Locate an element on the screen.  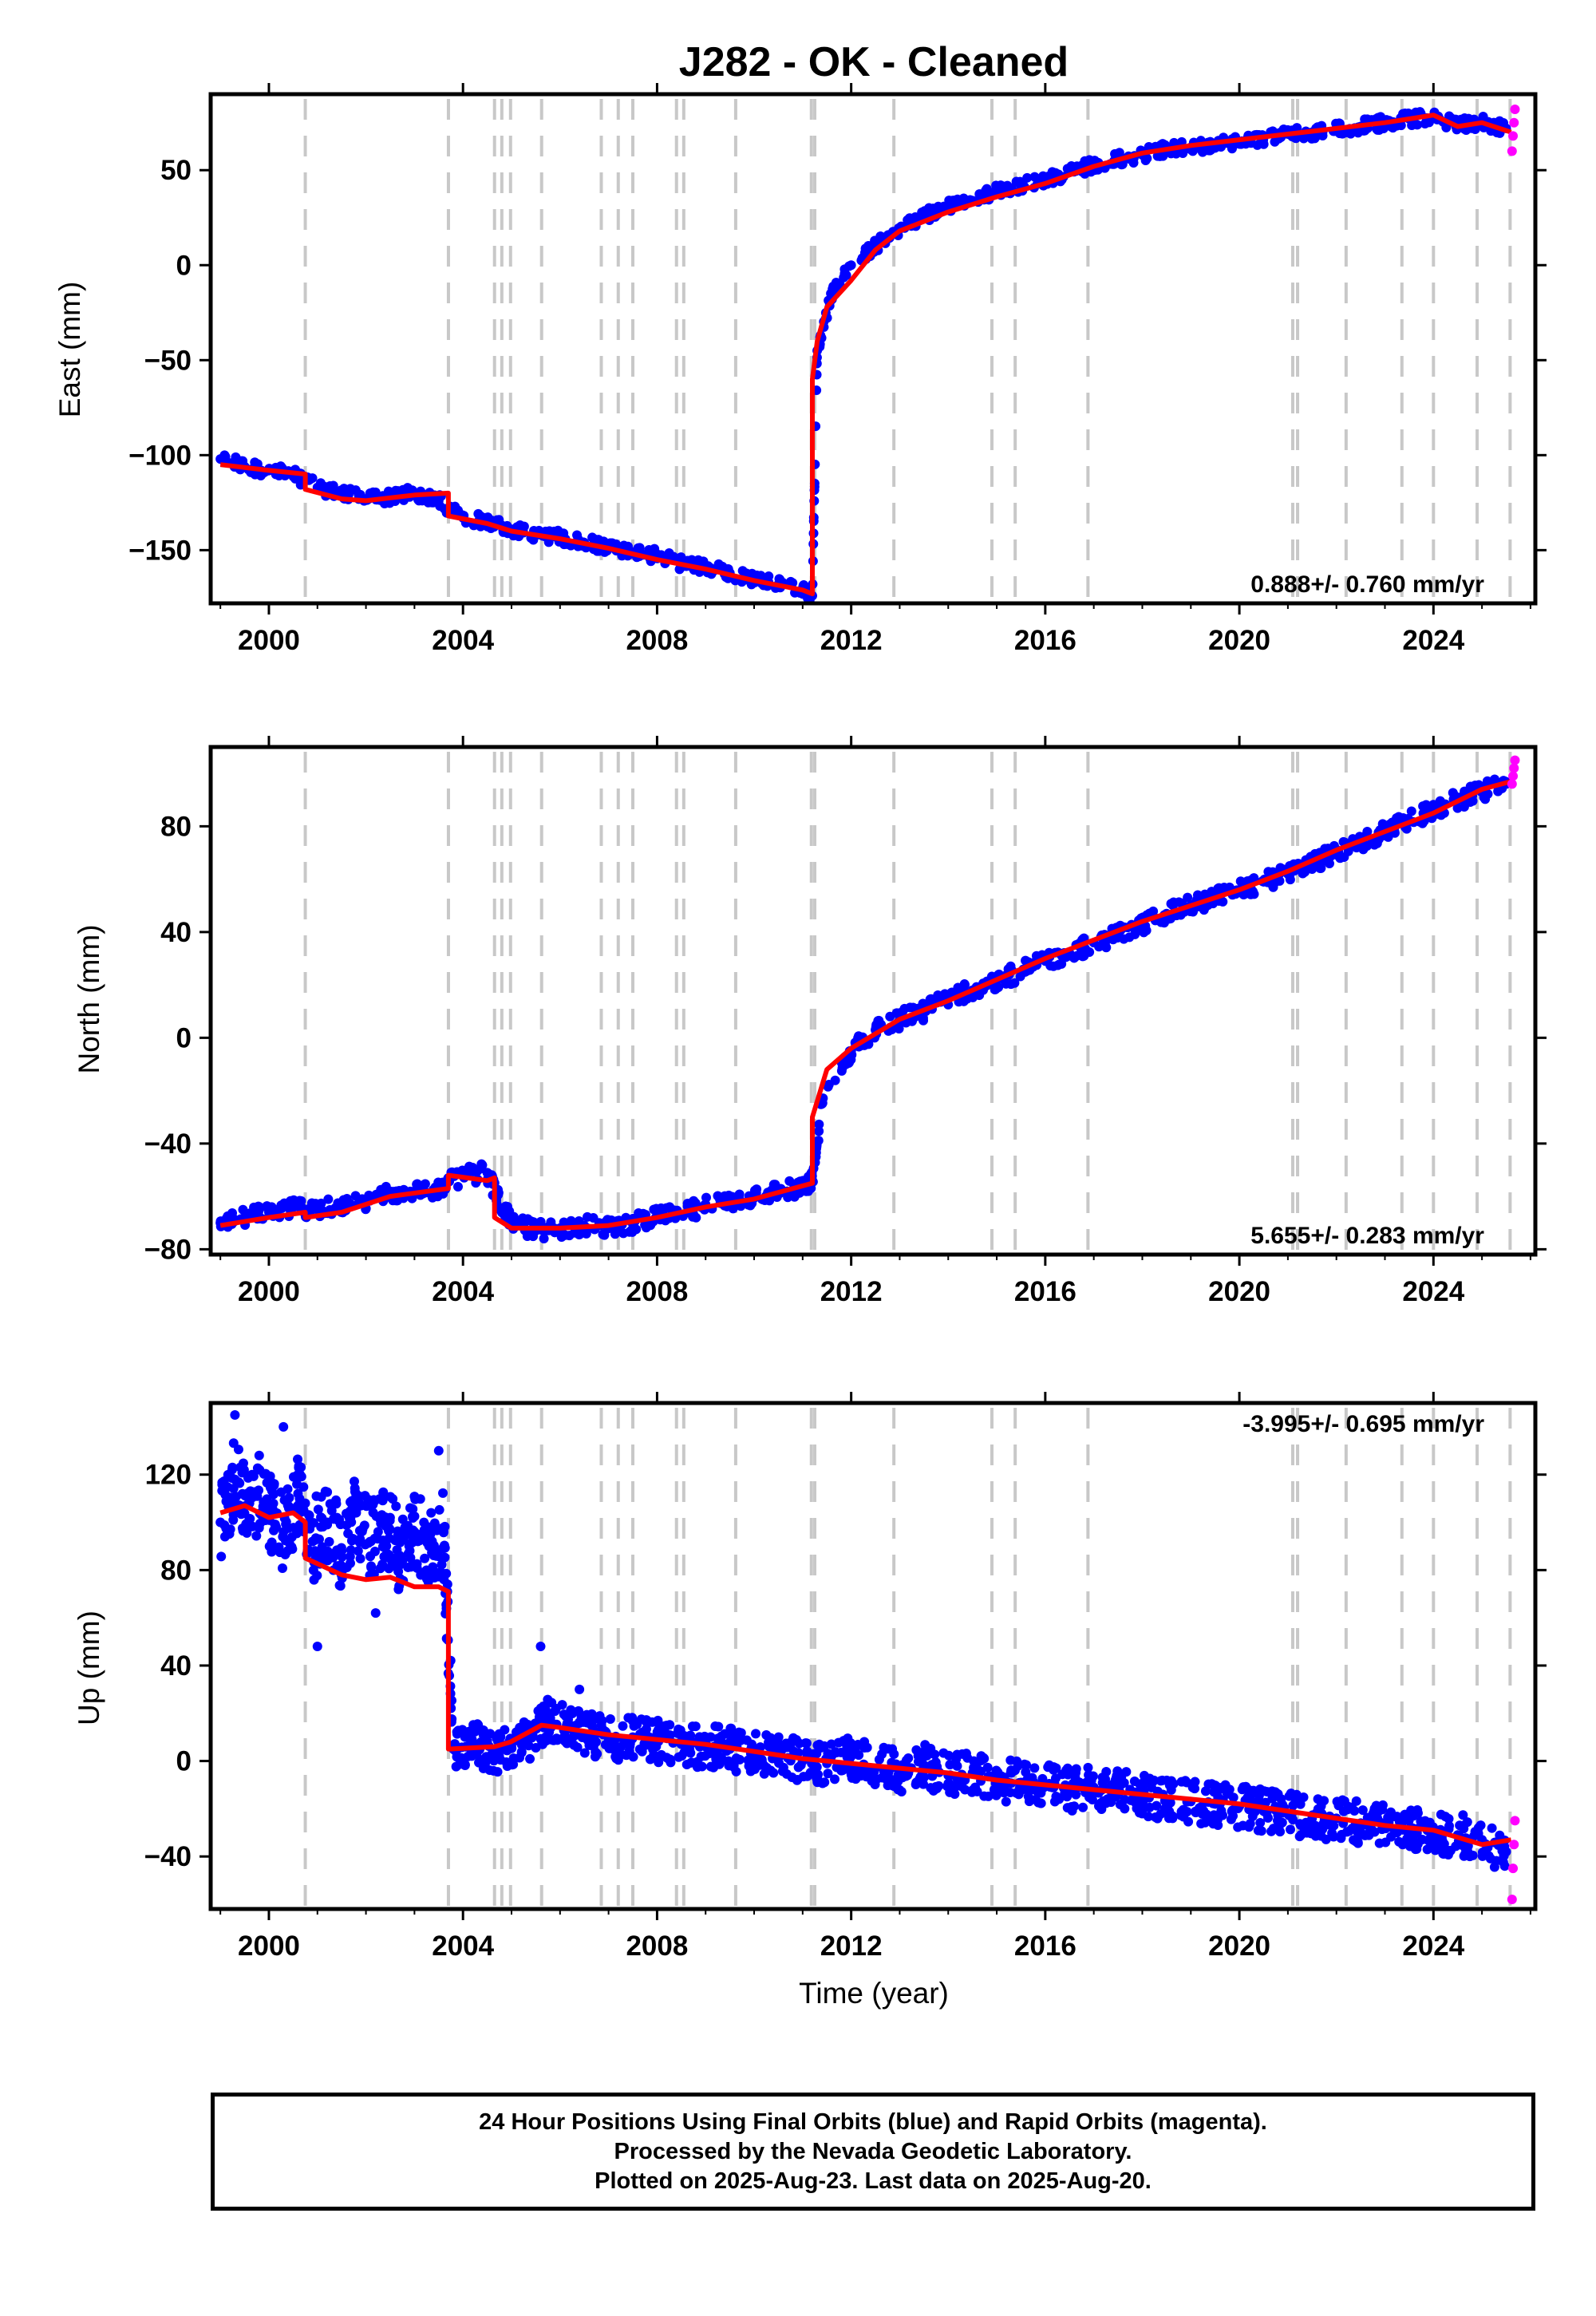
x-tick-label: 2016 is located at coordinates (1045, 640).